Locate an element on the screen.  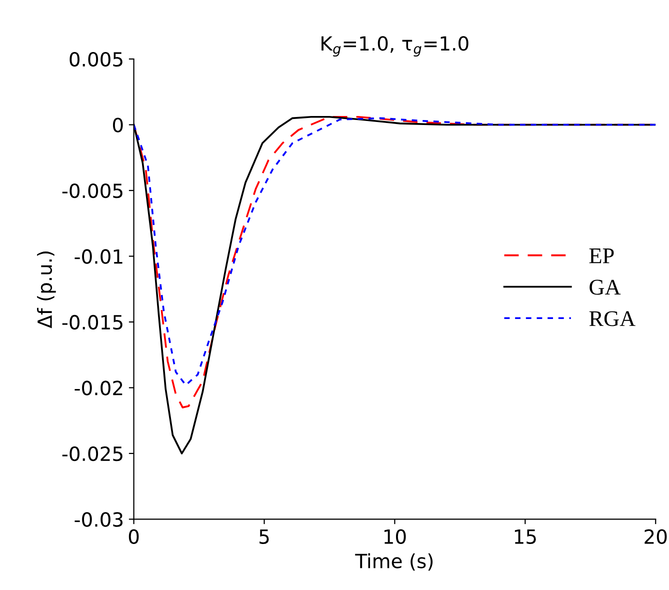
x-tick-label: 10 is located at coordinates (395, 536).